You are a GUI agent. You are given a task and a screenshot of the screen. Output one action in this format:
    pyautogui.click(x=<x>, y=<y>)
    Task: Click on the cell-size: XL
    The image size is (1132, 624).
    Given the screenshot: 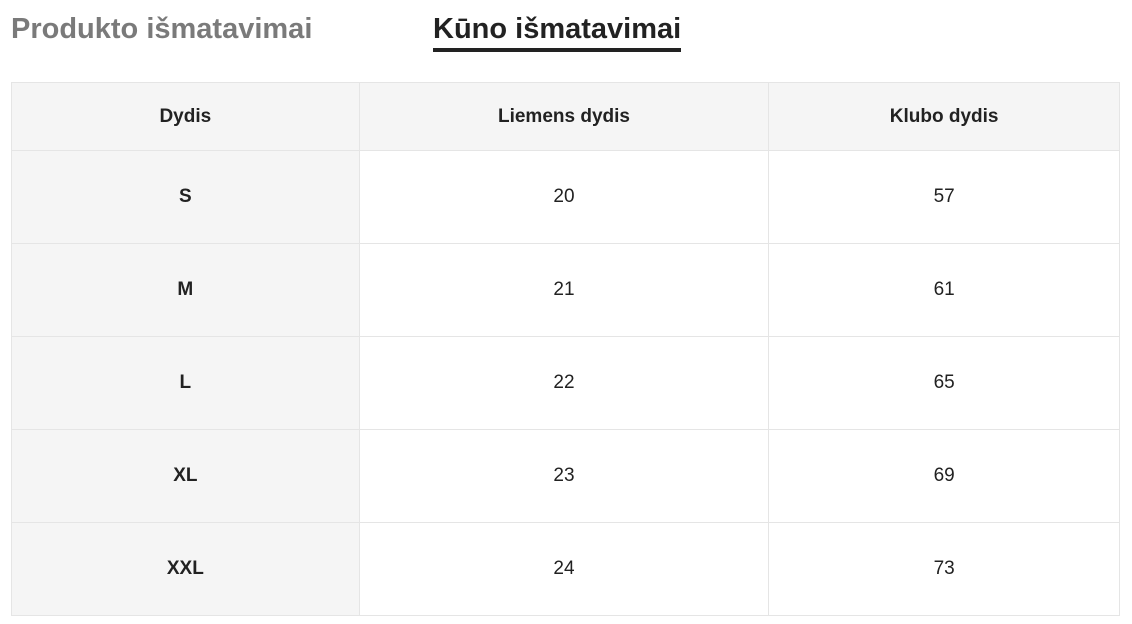 What is the action you would take?
    pyautogui.click(x=185, y=476)
    